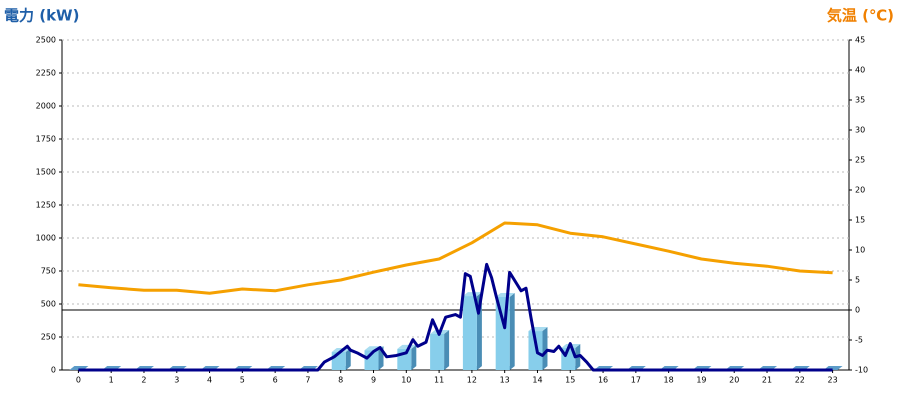 The height and width of the screenshot is (400, 900). What do you see at coordinates (307, 380) in the screenshot?
I see `x-tick-label: 7` at bounding box center [307, 380].